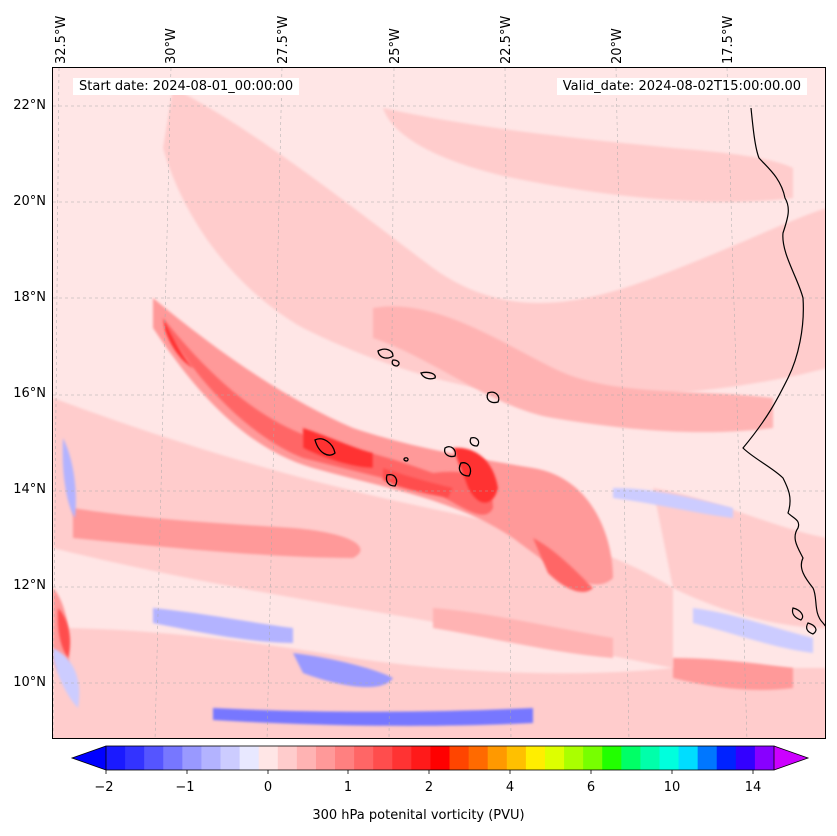  I want to click on lon-label: 17.5°W, so click(728, 39).